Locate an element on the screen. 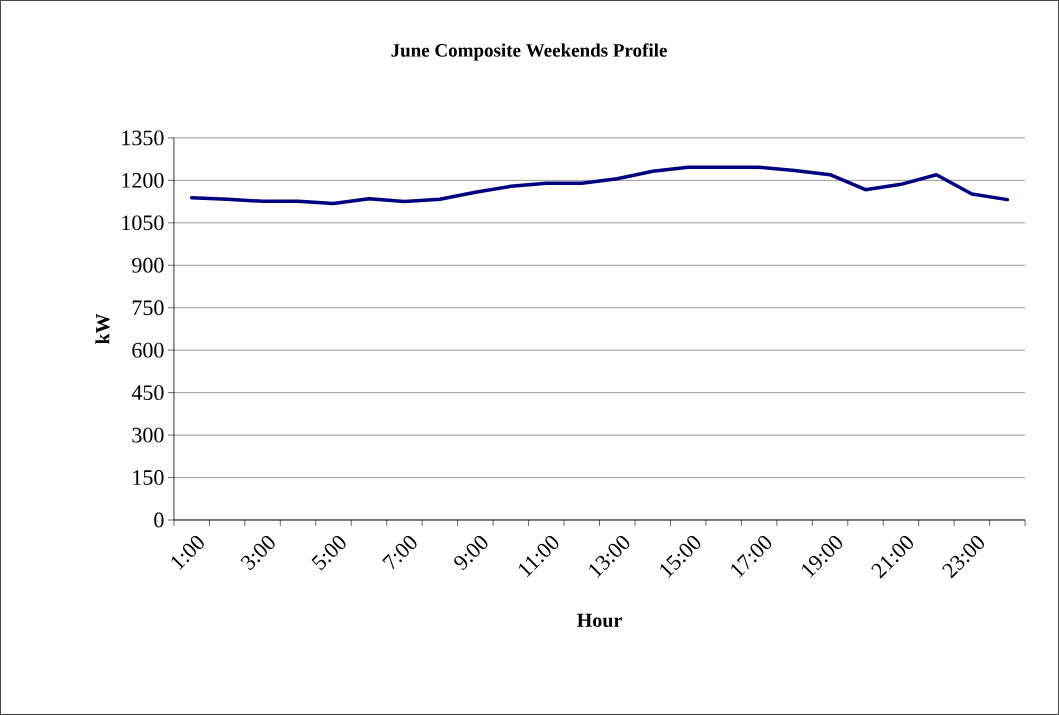 This screenshot has width=1059, height=715. chart-title: June Composite Weekends Profile is located at coordinates (529, 52).